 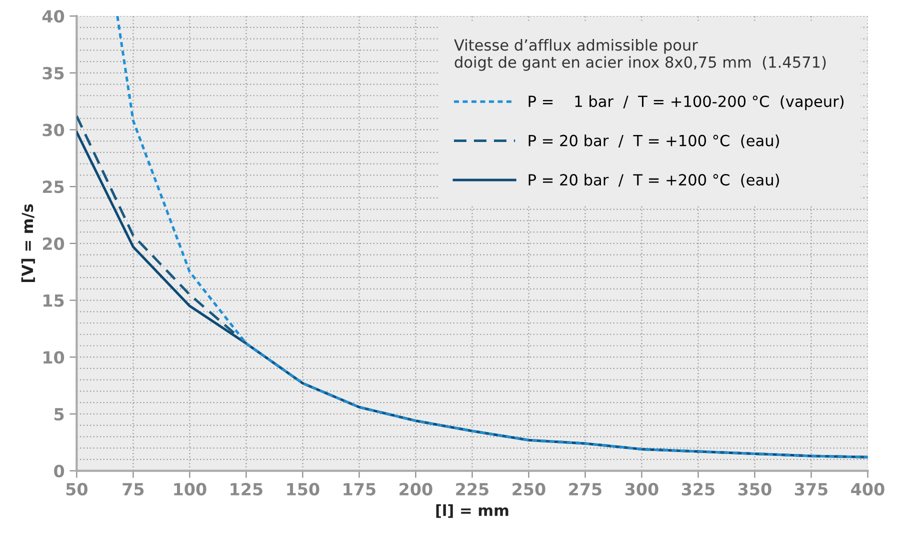 I want to click on x-tick-label: 175, so click(x=360, y=489).